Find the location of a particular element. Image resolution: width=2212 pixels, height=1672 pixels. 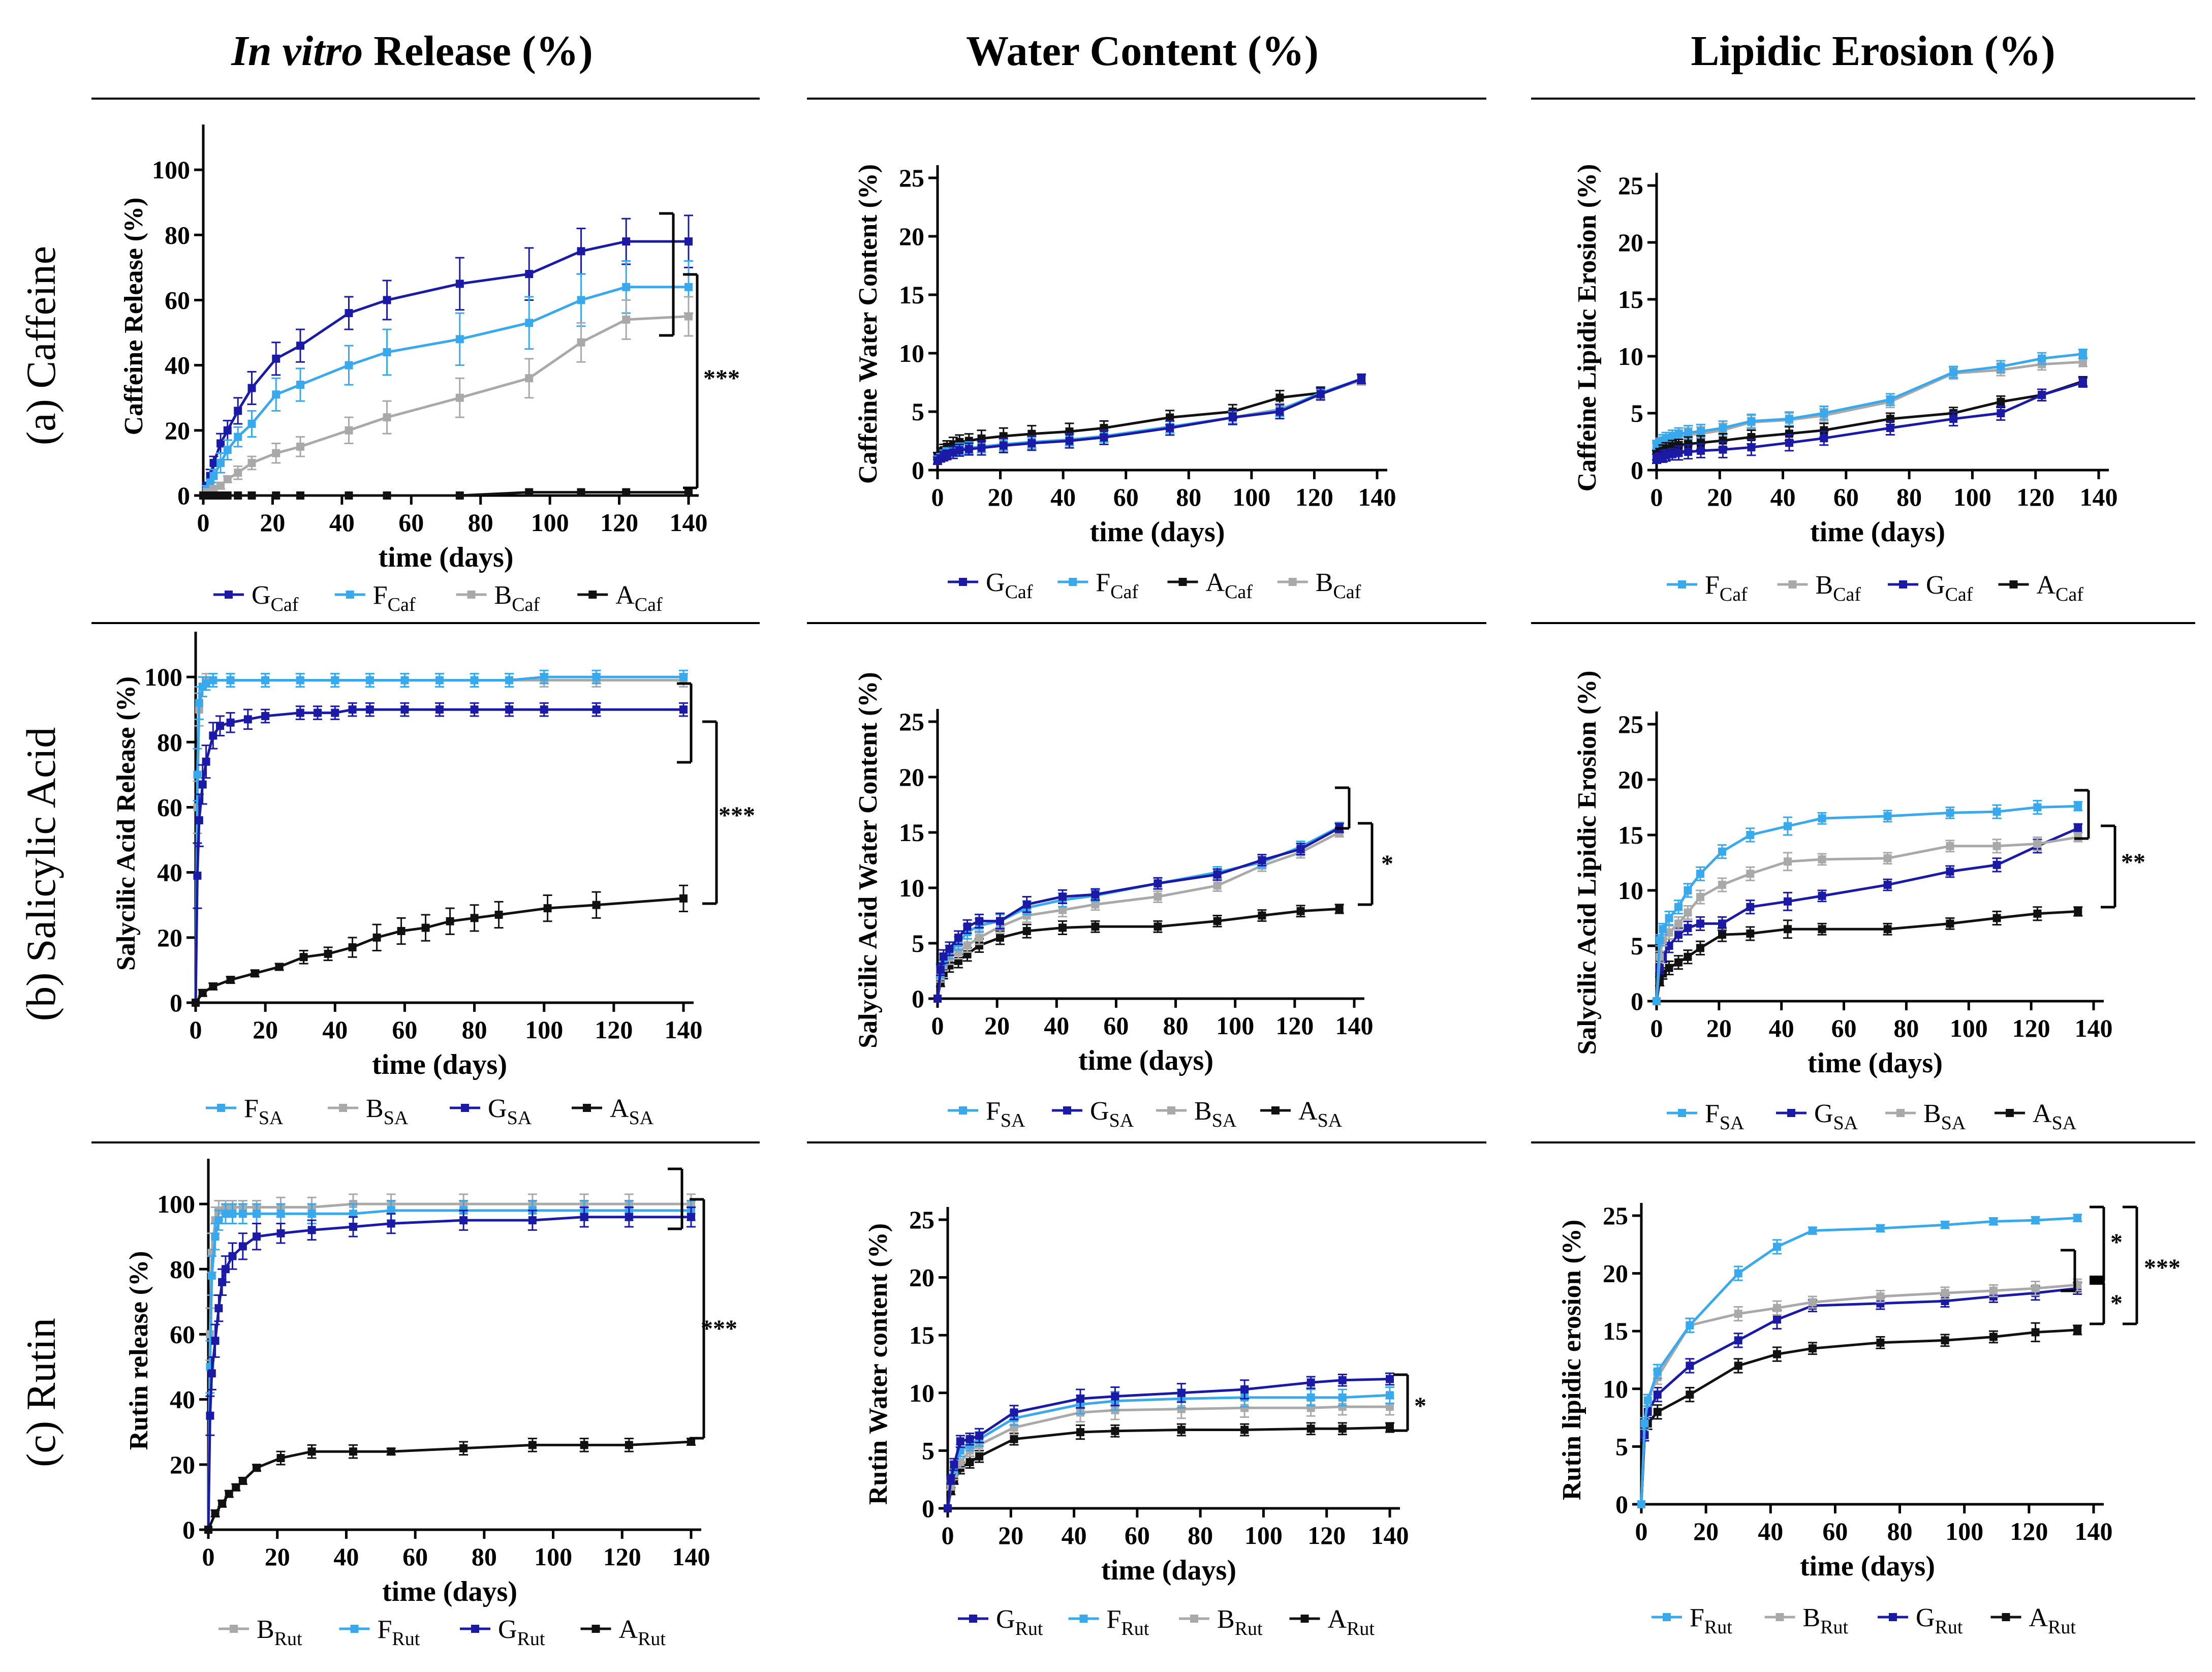

legend-item-ARut: ARut is located at coordinates (2033, 1620).